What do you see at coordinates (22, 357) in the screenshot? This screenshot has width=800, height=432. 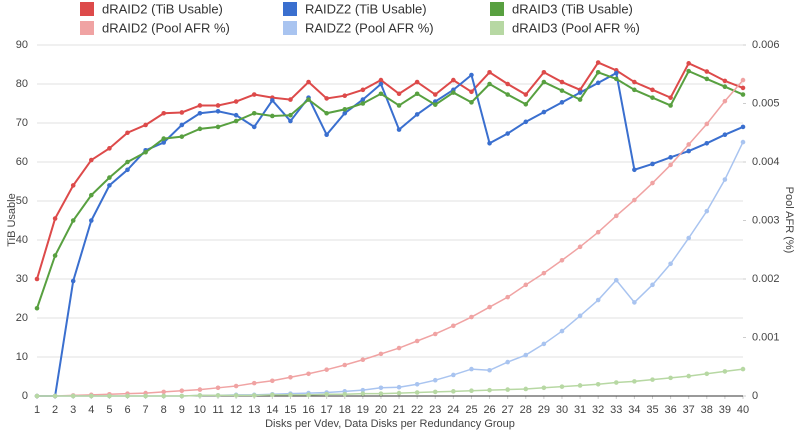 I see `y-tick-label: 10` at bounding box center [22, 357].